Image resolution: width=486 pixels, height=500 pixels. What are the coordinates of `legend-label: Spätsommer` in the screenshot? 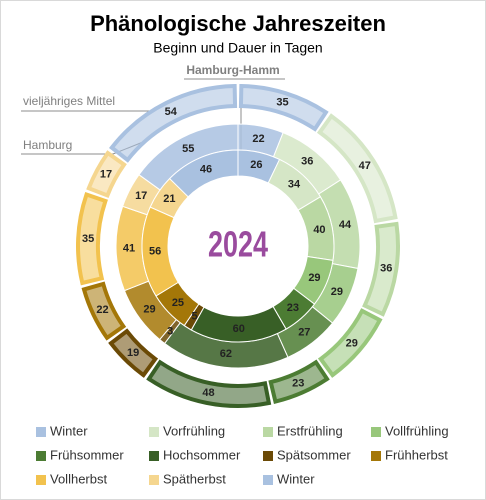 It's located at (314, 454).